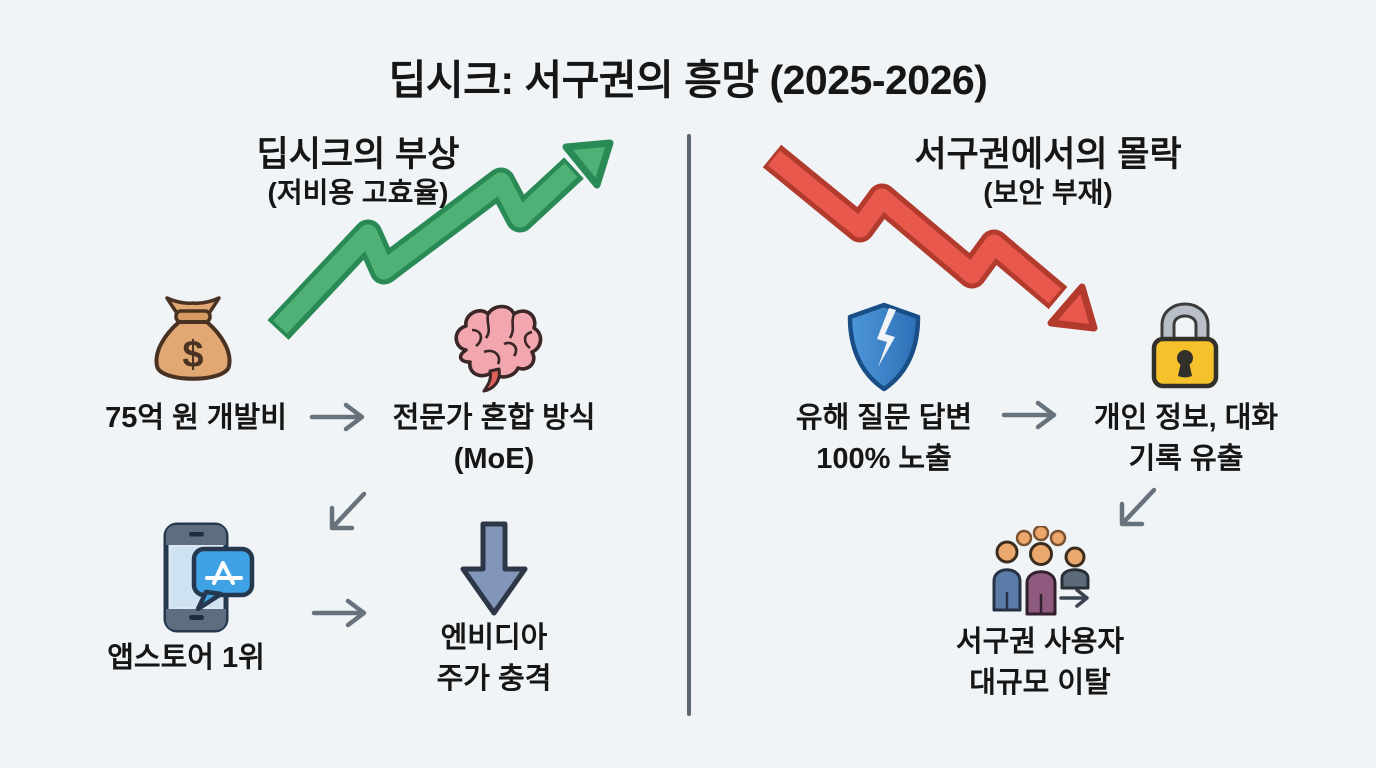 This screenshot has height=768, width=1376. I want to click on brain-icon, so click(498, 348).